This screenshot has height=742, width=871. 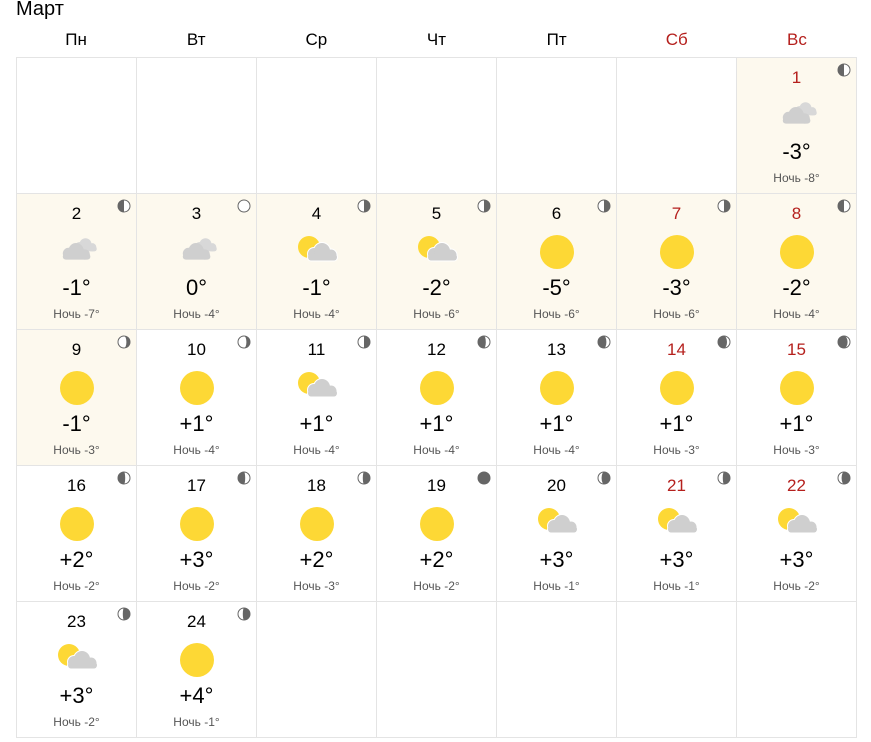 I want to click on day-cell: 4 -1° Ночь -4°, so click(x=317, y=262).